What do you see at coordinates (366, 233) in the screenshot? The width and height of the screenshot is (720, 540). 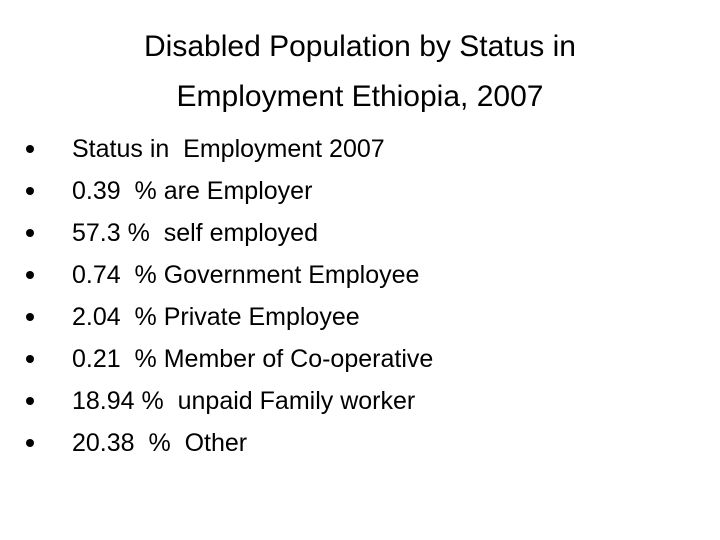 I see `bullet-item: 57.3 % self employed` at bounding box center [366, 233].